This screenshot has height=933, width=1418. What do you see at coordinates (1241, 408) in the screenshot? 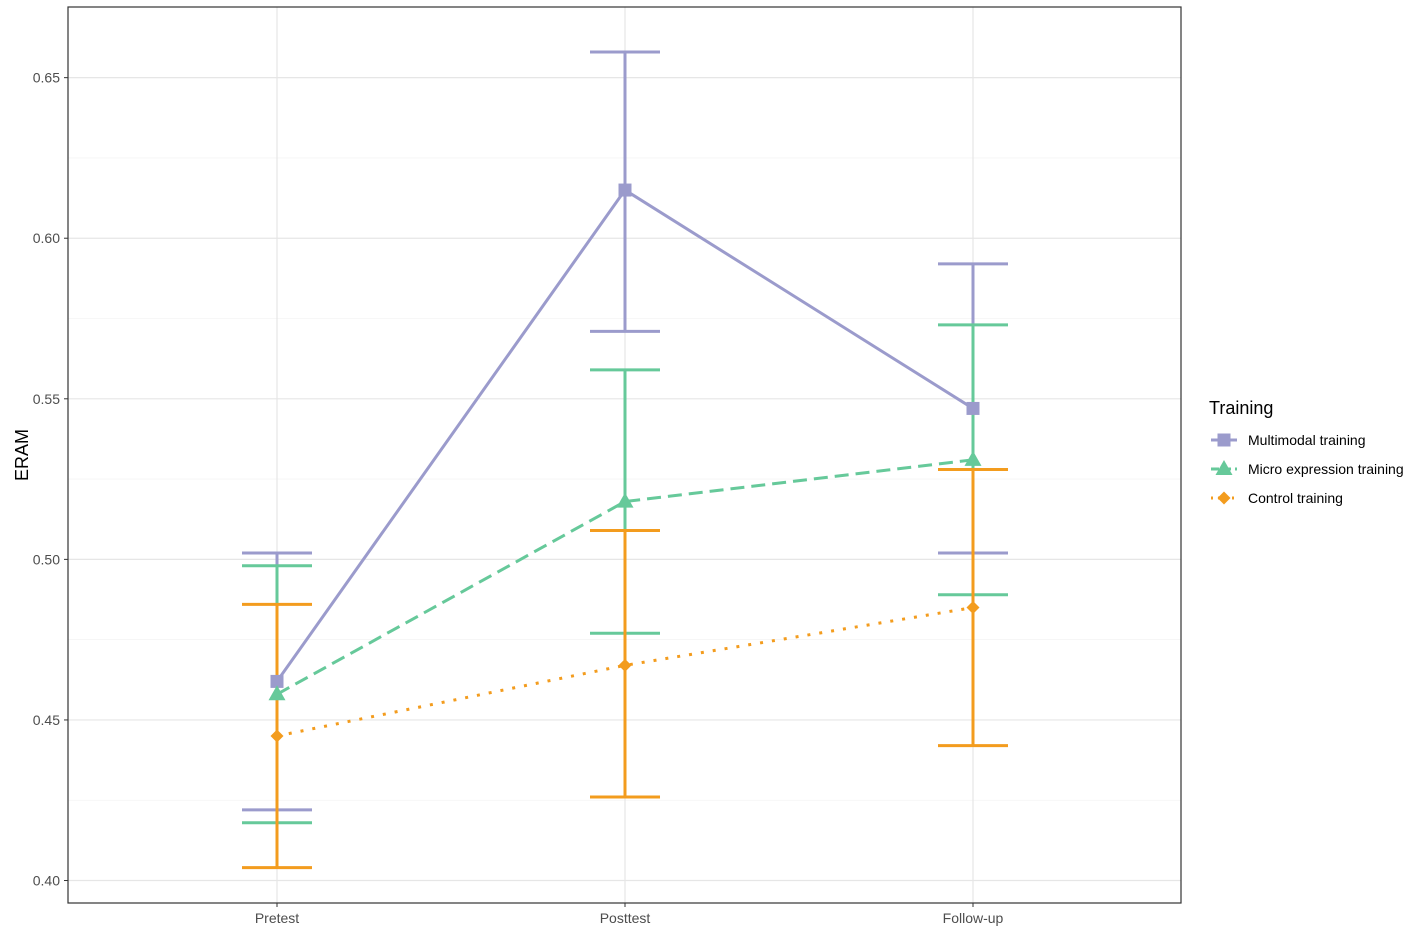
I see `legend-title: Training` at bounding box center [1241, 408].